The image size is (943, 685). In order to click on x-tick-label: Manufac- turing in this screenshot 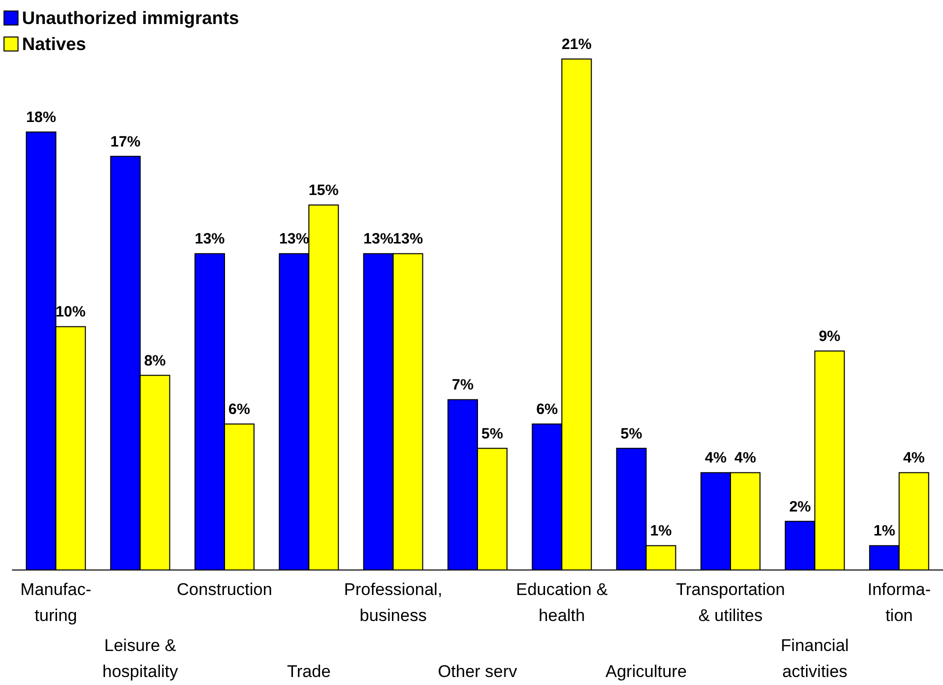, I will do `click(56, 602)`.